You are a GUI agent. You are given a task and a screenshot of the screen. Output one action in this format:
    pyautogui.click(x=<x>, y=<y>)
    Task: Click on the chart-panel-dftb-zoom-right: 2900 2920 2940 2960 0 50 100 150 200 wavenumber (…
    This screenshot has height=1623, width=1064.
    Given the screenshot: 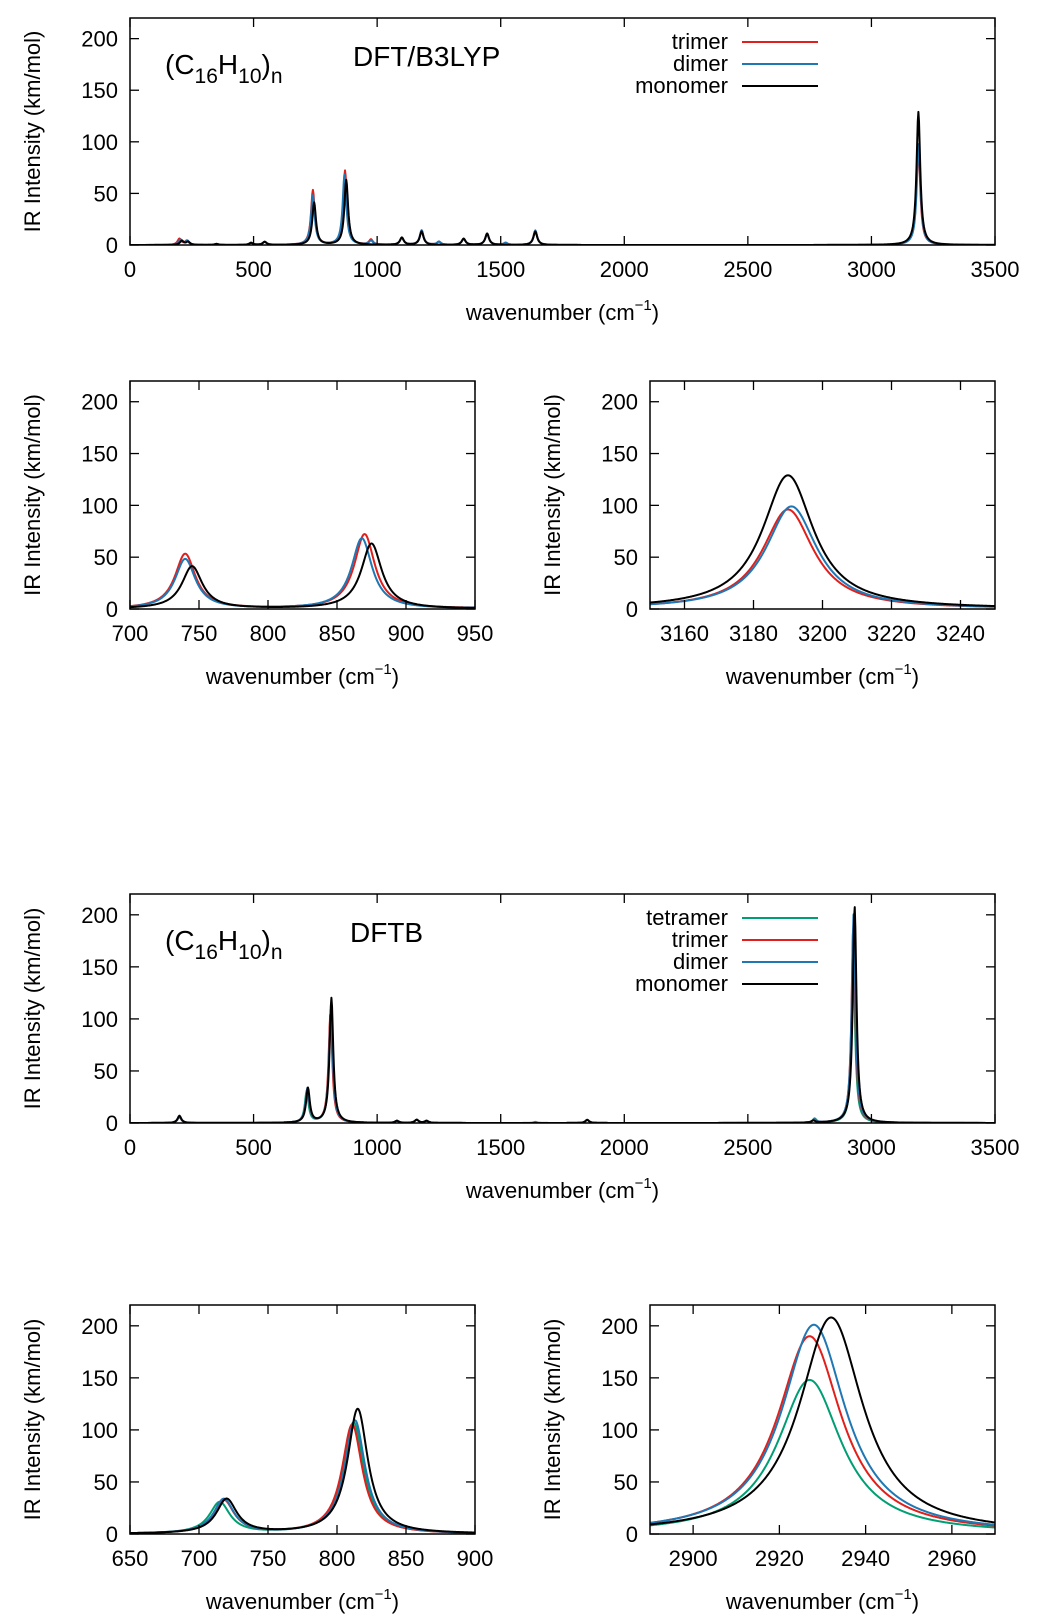 What is the action you would take?
    pyautogui.click(x=768, y=1459)
    